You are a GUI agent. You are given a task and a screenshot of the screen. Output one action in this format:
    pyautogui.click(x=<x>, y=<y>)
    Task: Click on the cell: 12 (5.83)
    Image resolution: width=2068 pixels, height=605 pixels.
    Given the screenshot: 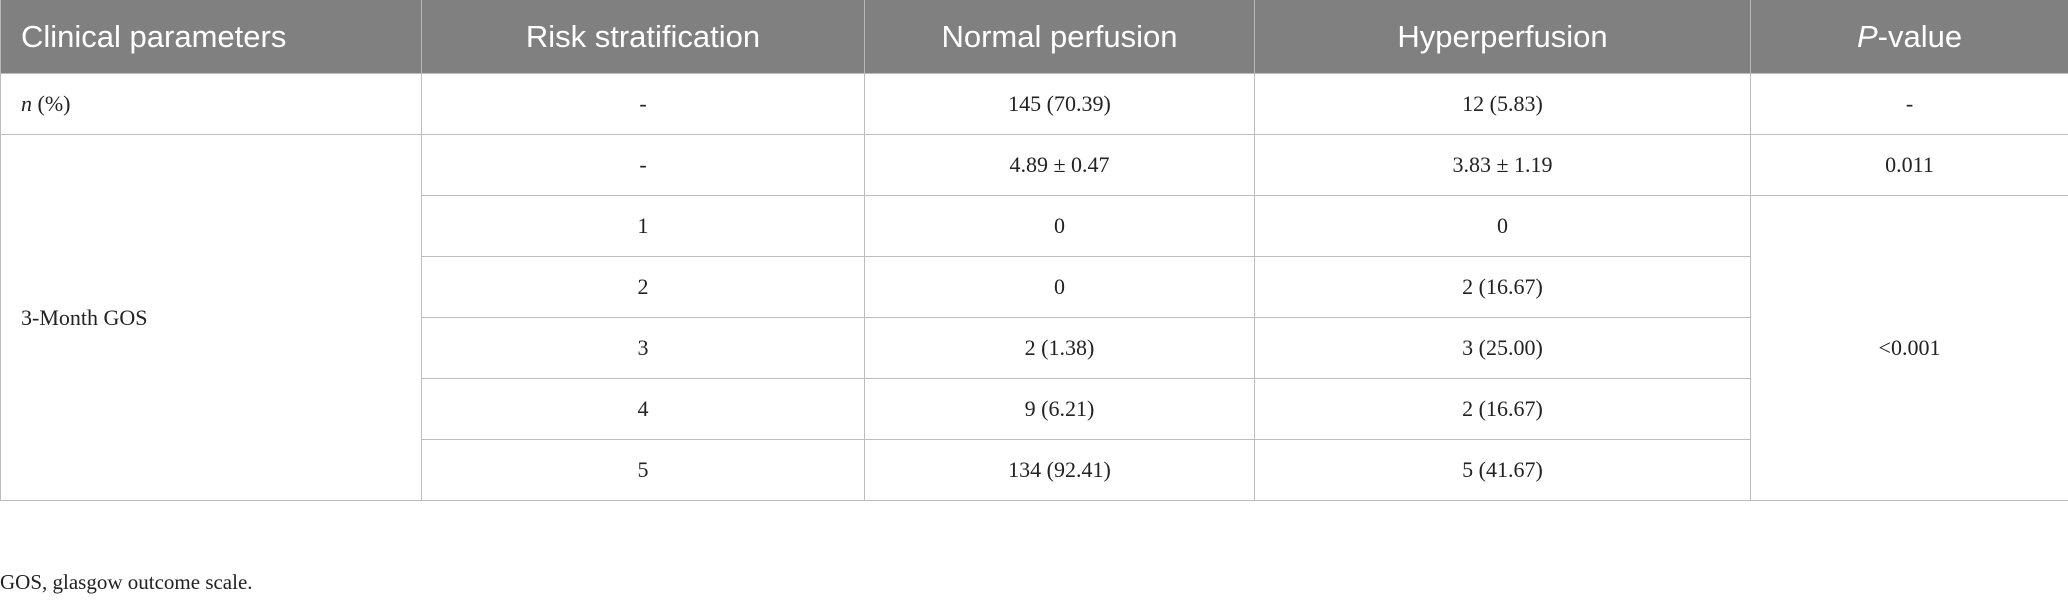 What is the action you would take?
    pyautogui.click(x=1502, y=104)
    